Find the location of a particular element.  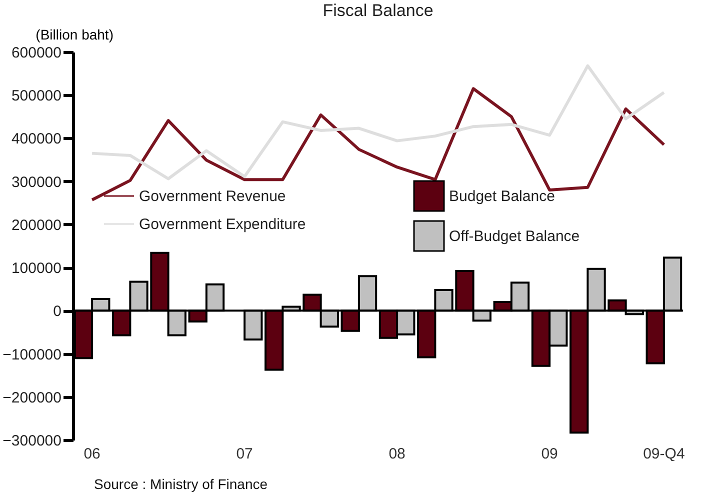

legend-label: Off-Budget Balance is located at coordinates (514, 236).